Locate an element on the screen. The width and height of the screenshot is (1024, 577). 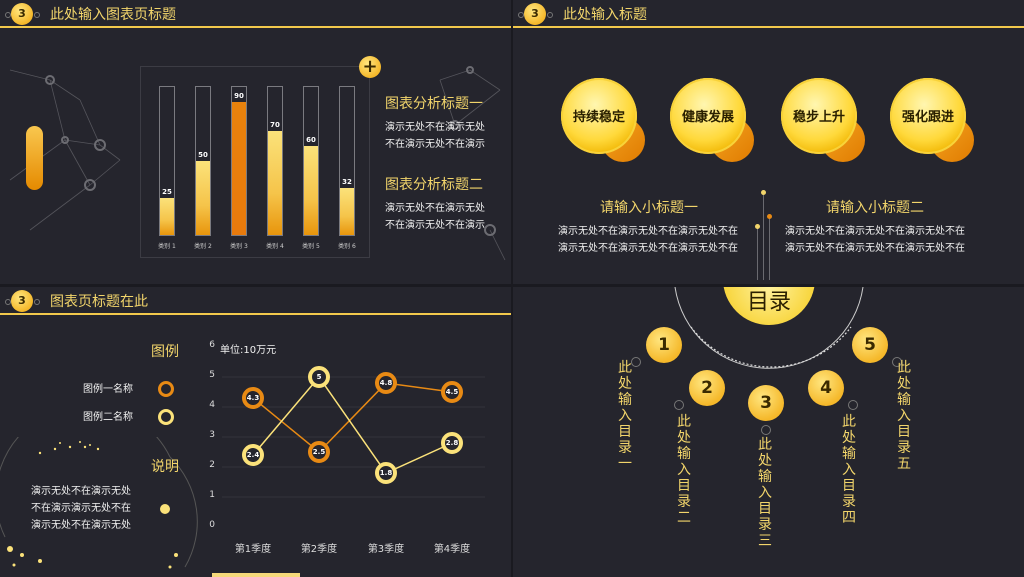
line-plot is located at coordinates (353, 436).